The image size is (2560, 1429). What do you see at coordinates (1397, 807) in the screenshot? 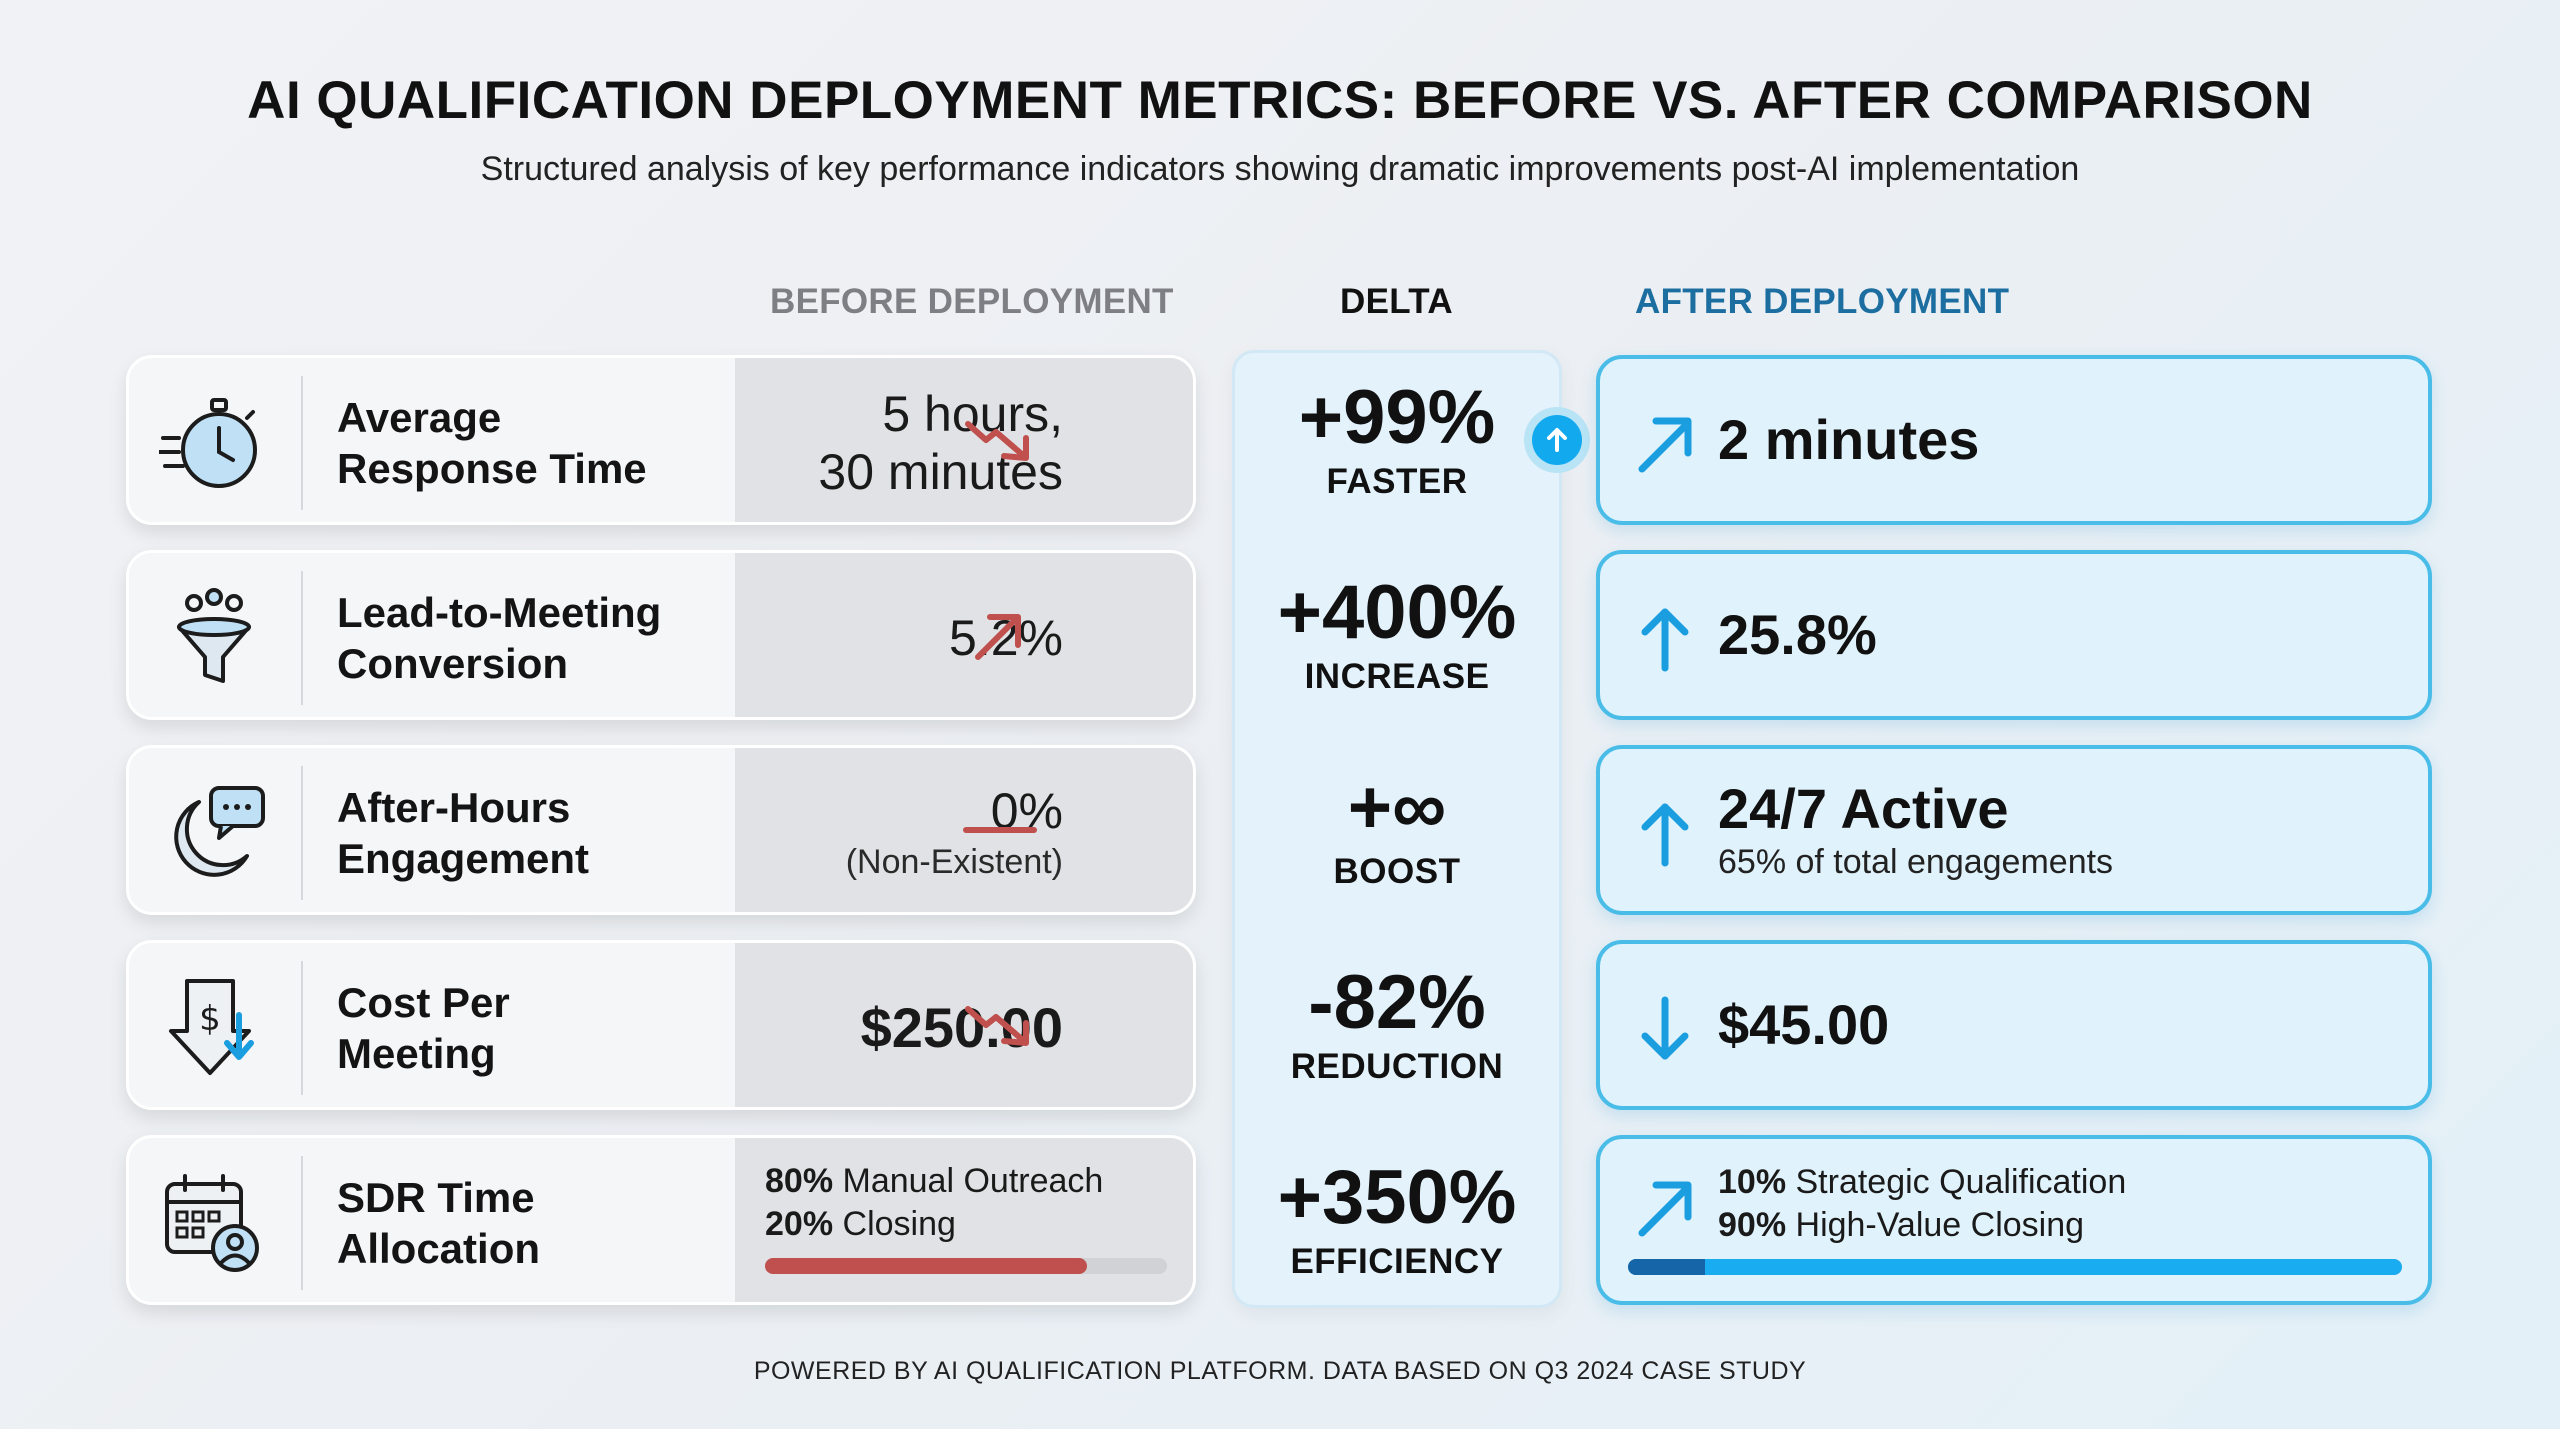
I see `delta-value: +∞` at bounding box center [1397, 807].